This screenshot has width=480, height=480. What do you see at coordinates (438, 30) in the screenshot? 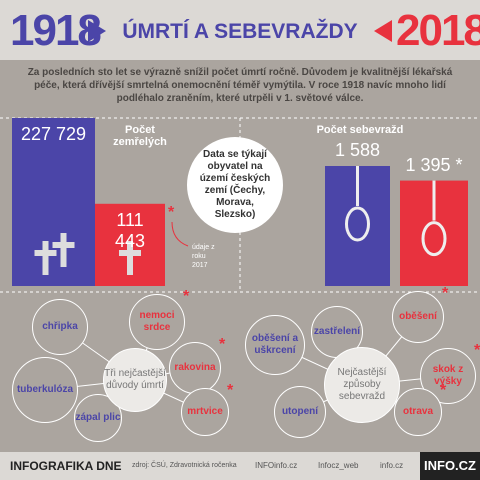
I see `year-right: 2018` at bounding box center [438, 30].